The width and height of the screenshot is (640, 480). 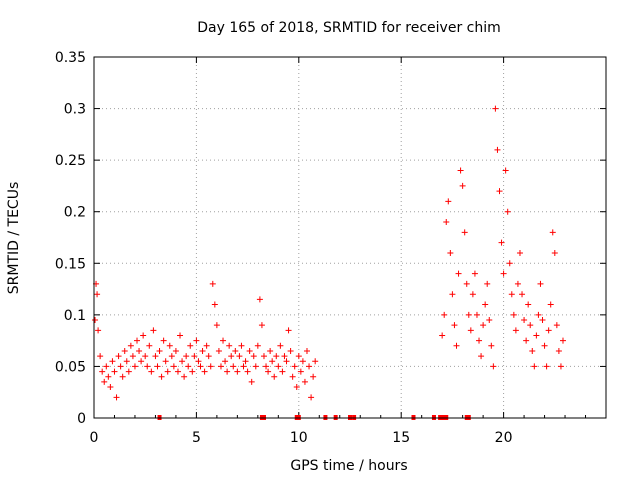 What do you see at coordinates (75, 213) in the screenshot?
I see `y-tick-label: 0.2` at bounding box center [75, 213].